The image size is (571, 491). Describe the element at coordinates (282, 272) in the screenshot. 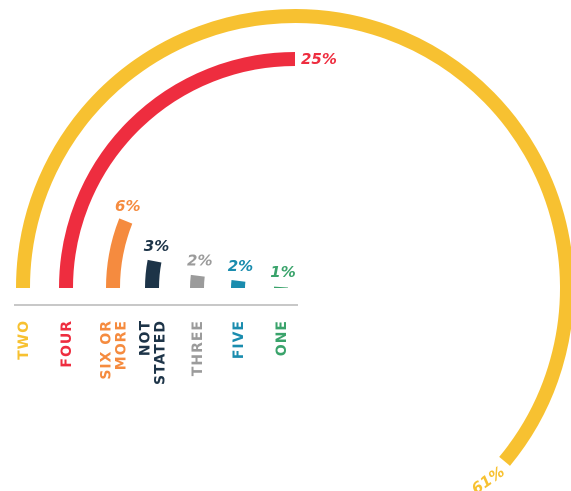

I see `value-label: 1%` at that location.